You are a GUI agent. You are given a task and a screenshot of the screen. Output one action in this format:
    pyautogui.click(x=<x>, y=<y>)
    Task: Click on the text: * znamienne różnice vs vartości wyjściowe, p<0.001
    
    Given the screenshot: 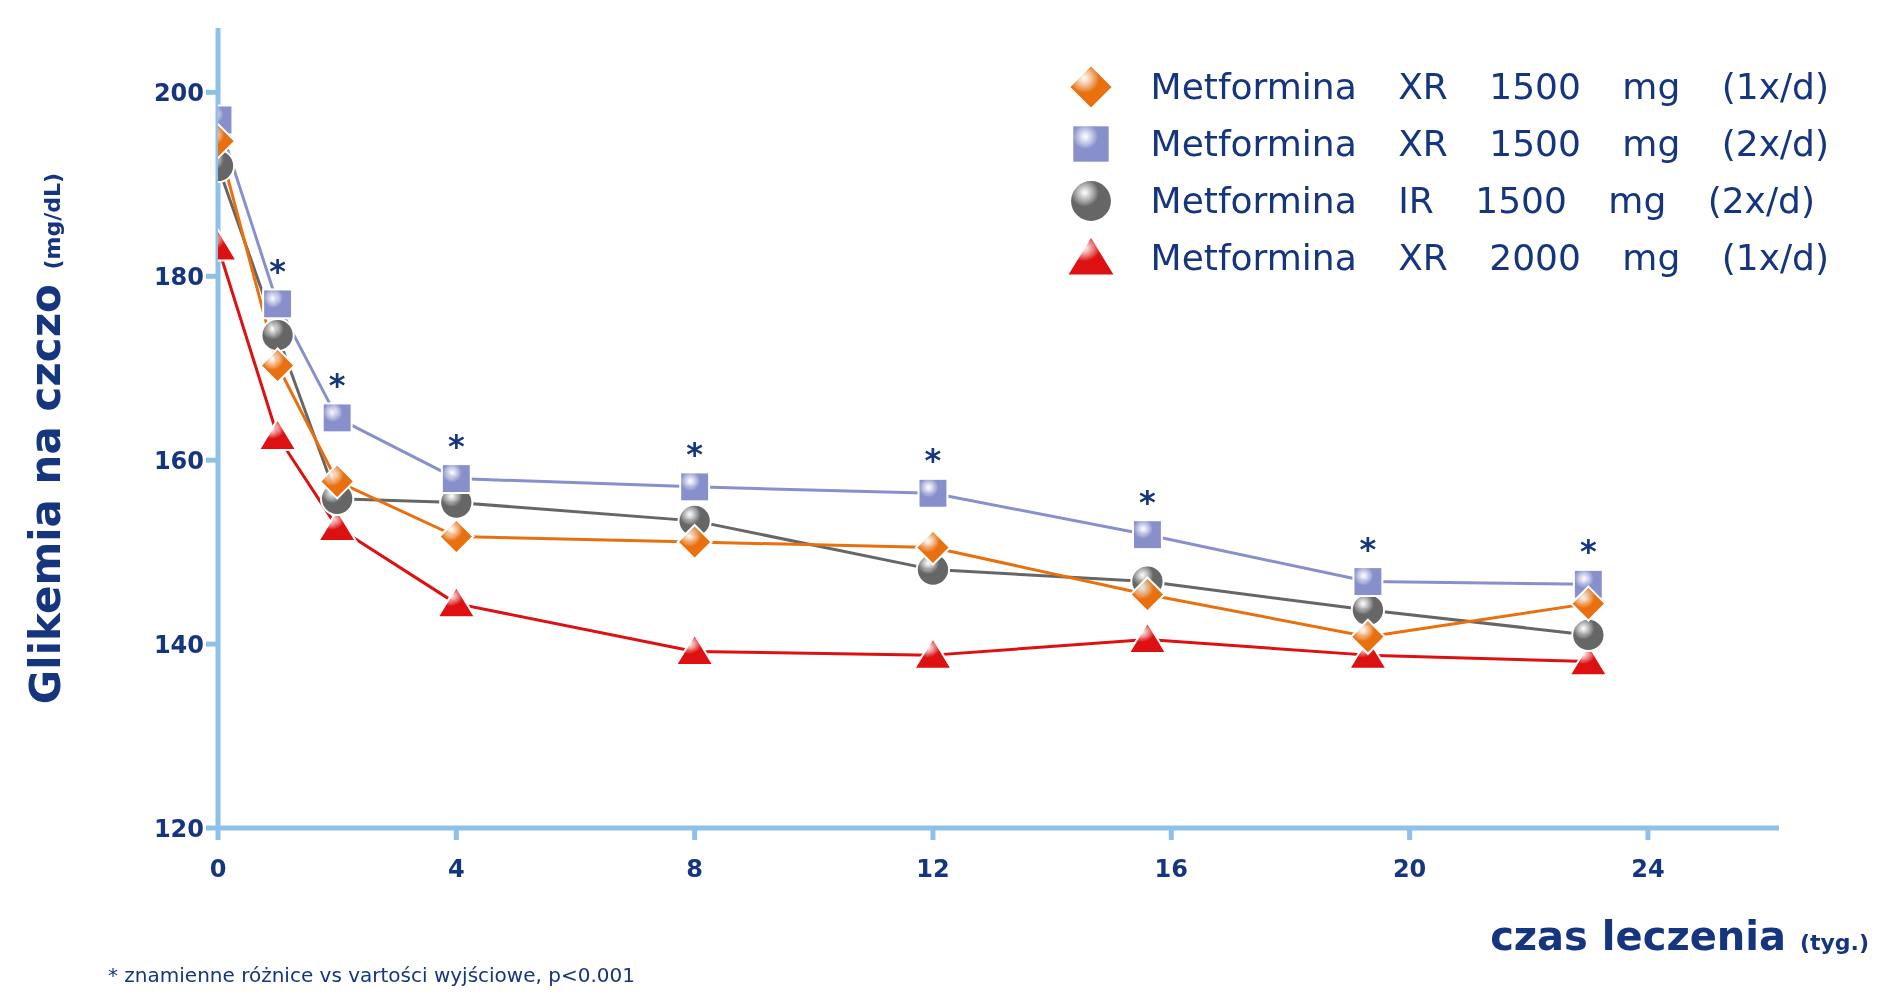 What is the action you would take?
    pyautogui.click(x=371, y=975)
    